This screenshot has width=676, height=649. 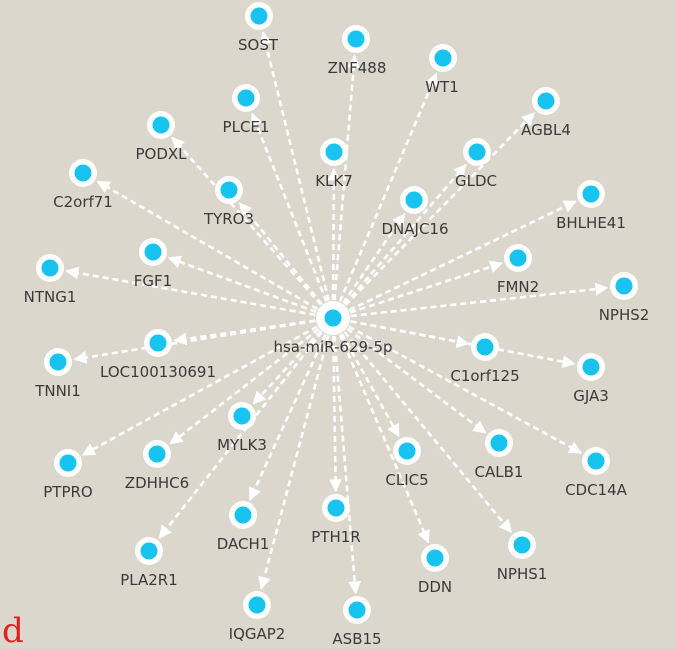 I want to click on edge-pla2r1, so click(x=240, y=435).